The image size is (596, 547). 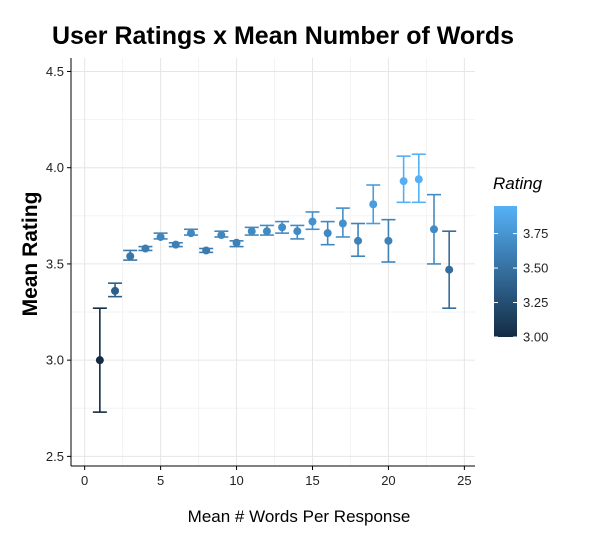 What do you see at coordinates (55, 263) in the screenshot?
I see `y-tick-label: 3.5` at bounding box center [55, 263].